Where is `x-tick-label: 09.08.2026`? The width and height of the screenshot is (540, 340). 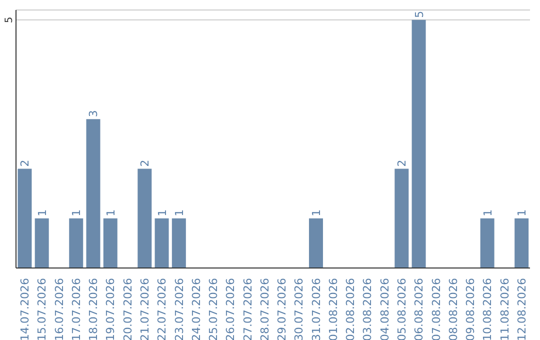
x-tick-label: 09.08.2026 is located at coordinates (471, 309).